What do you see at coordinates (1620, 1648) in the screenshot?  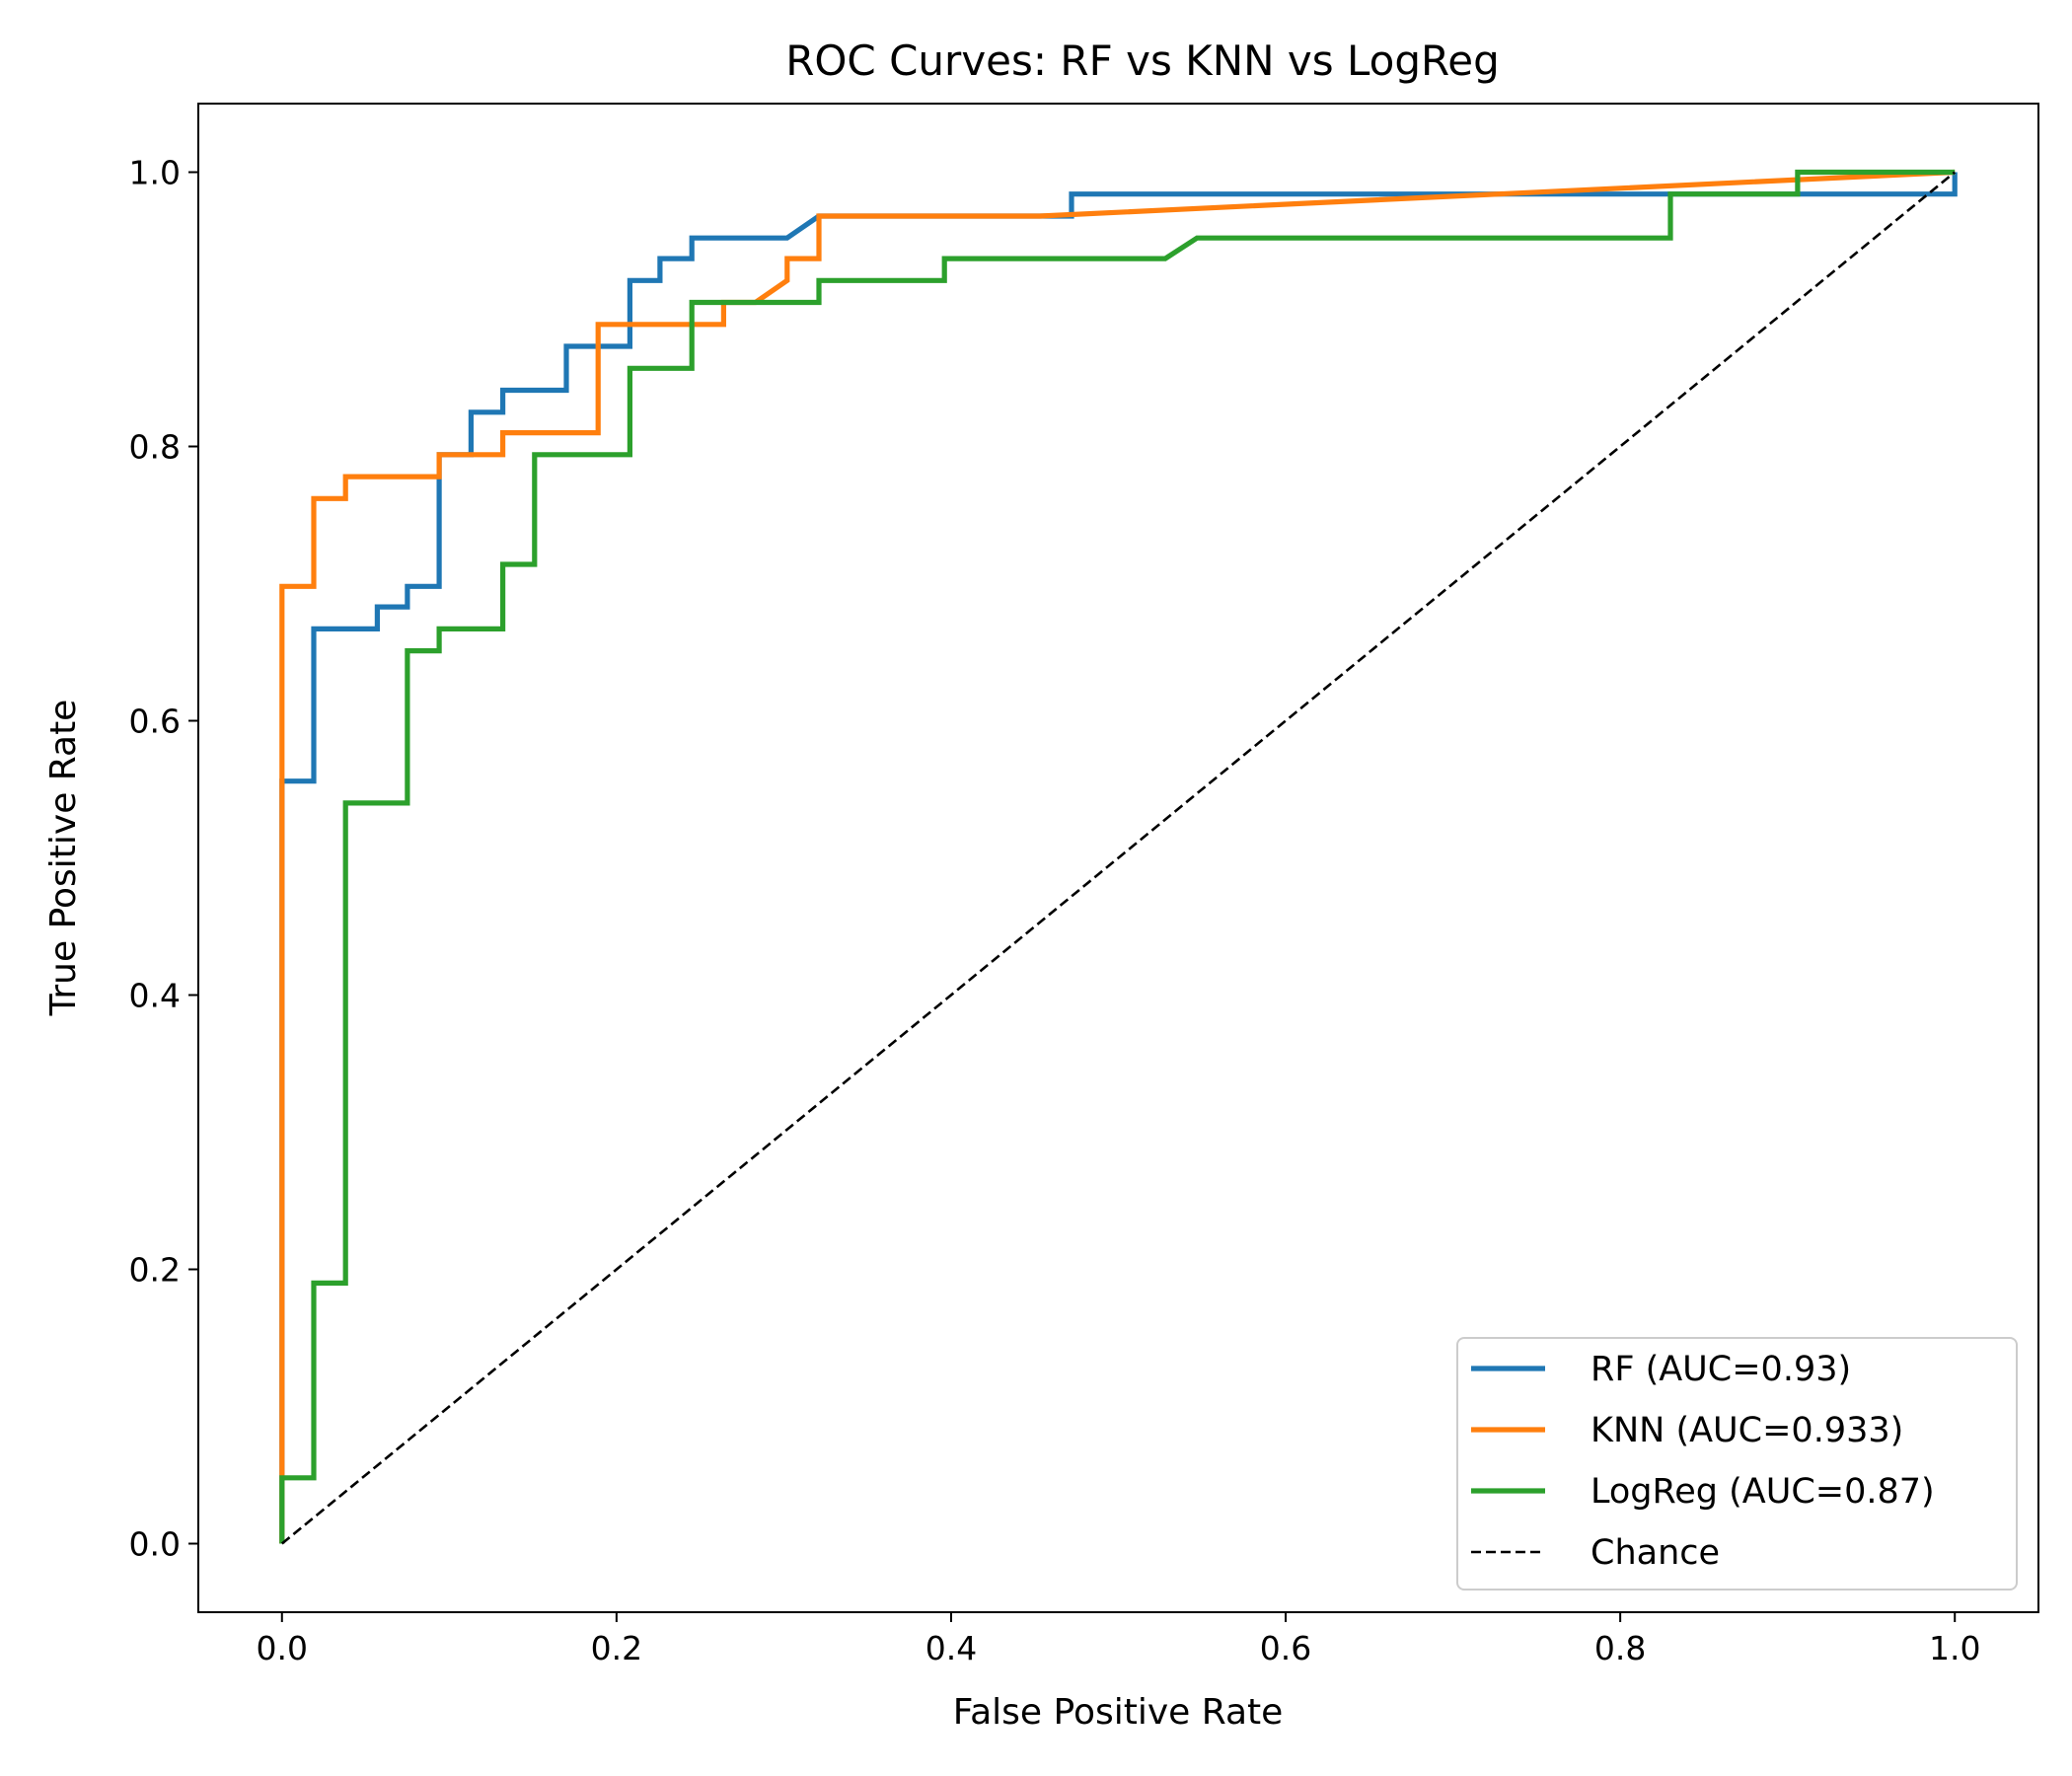 I see `x-tick-label: 0.8` at bounding box center [1620, 1648].